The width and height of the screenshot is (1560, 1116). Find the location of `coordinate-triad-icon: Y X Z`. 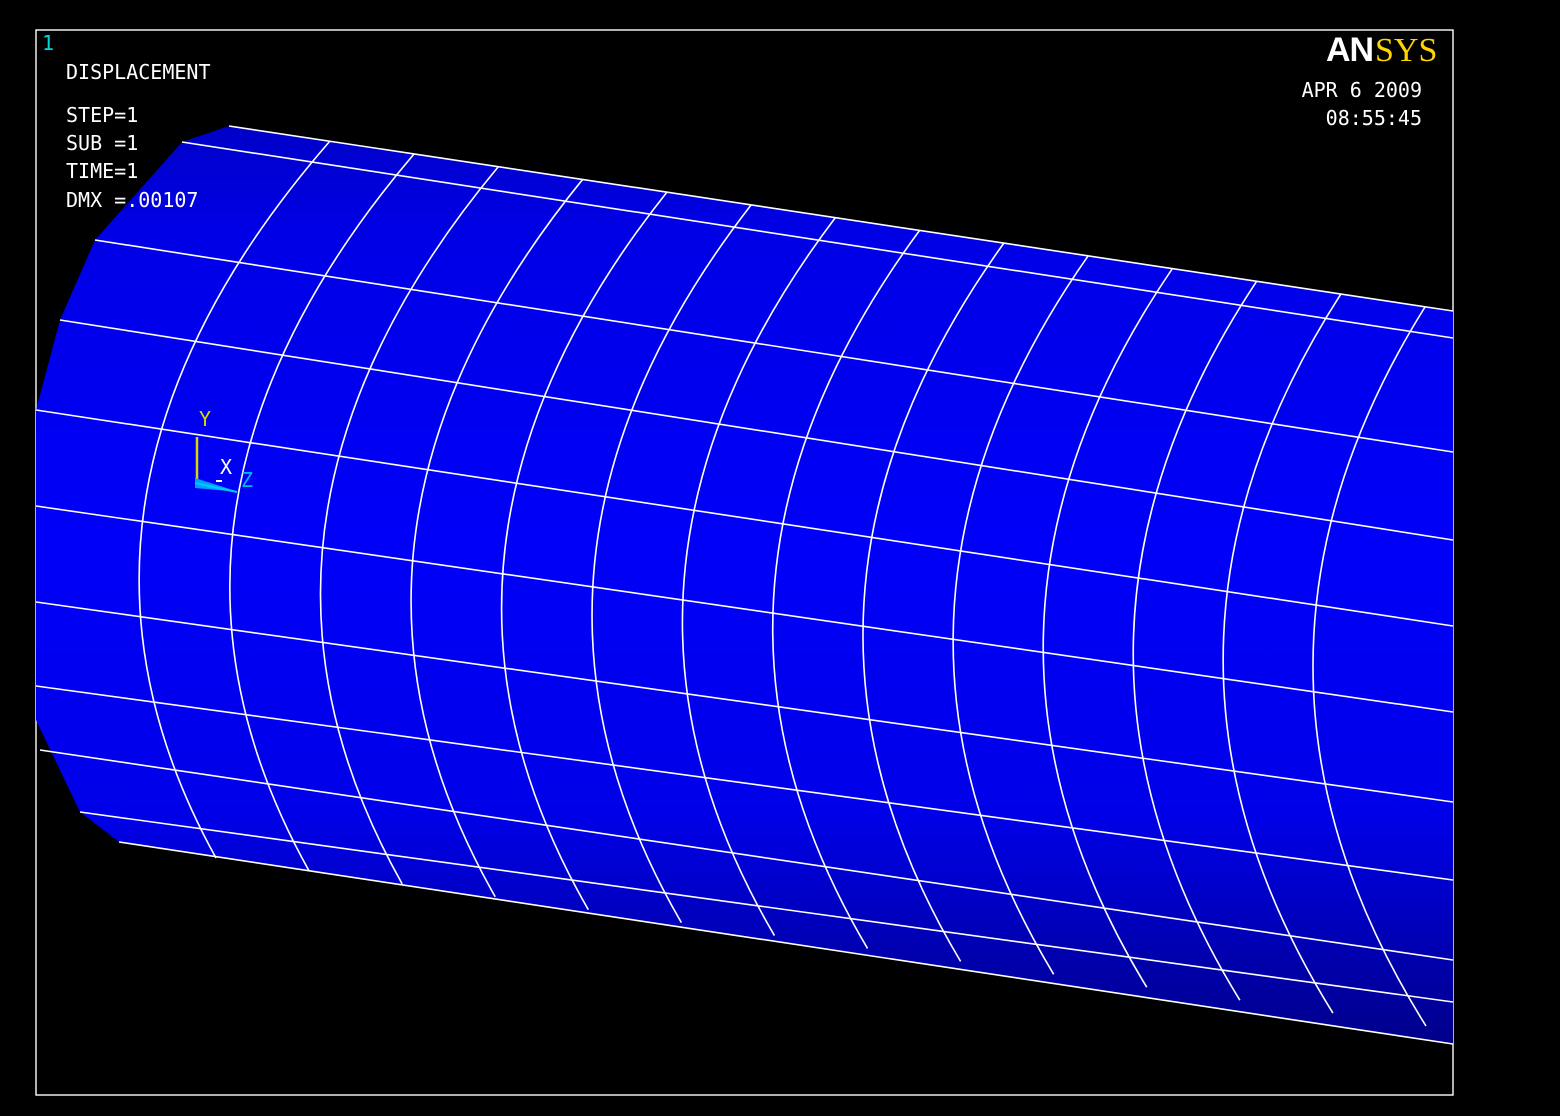

coordinate-triad-icon: Y X Z is located at coordinates (223, 450).